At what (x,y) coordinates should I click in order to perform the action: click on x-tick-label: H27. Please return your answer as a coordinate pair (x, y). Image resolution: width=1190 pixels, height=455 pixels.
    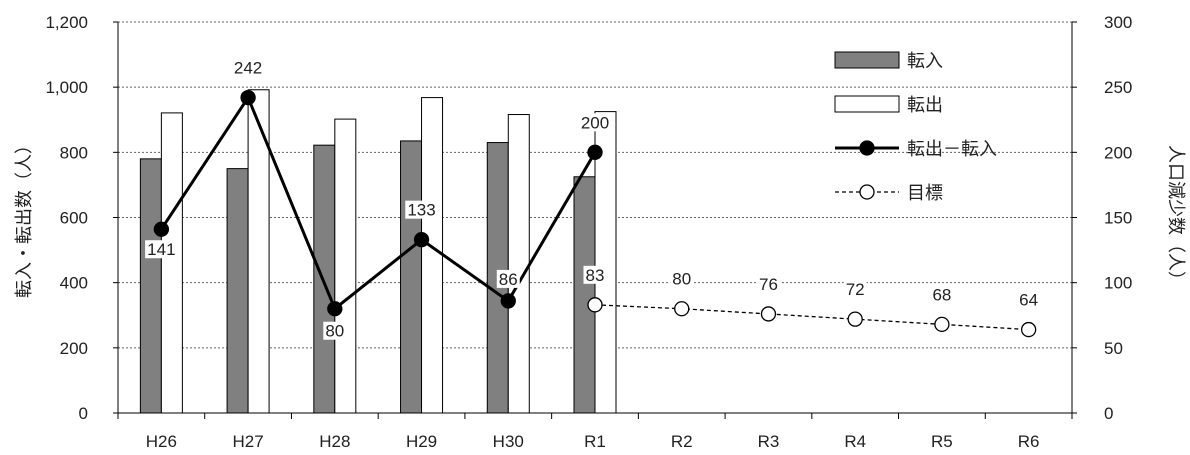
    Looking at the image, I should click on (247, 441).